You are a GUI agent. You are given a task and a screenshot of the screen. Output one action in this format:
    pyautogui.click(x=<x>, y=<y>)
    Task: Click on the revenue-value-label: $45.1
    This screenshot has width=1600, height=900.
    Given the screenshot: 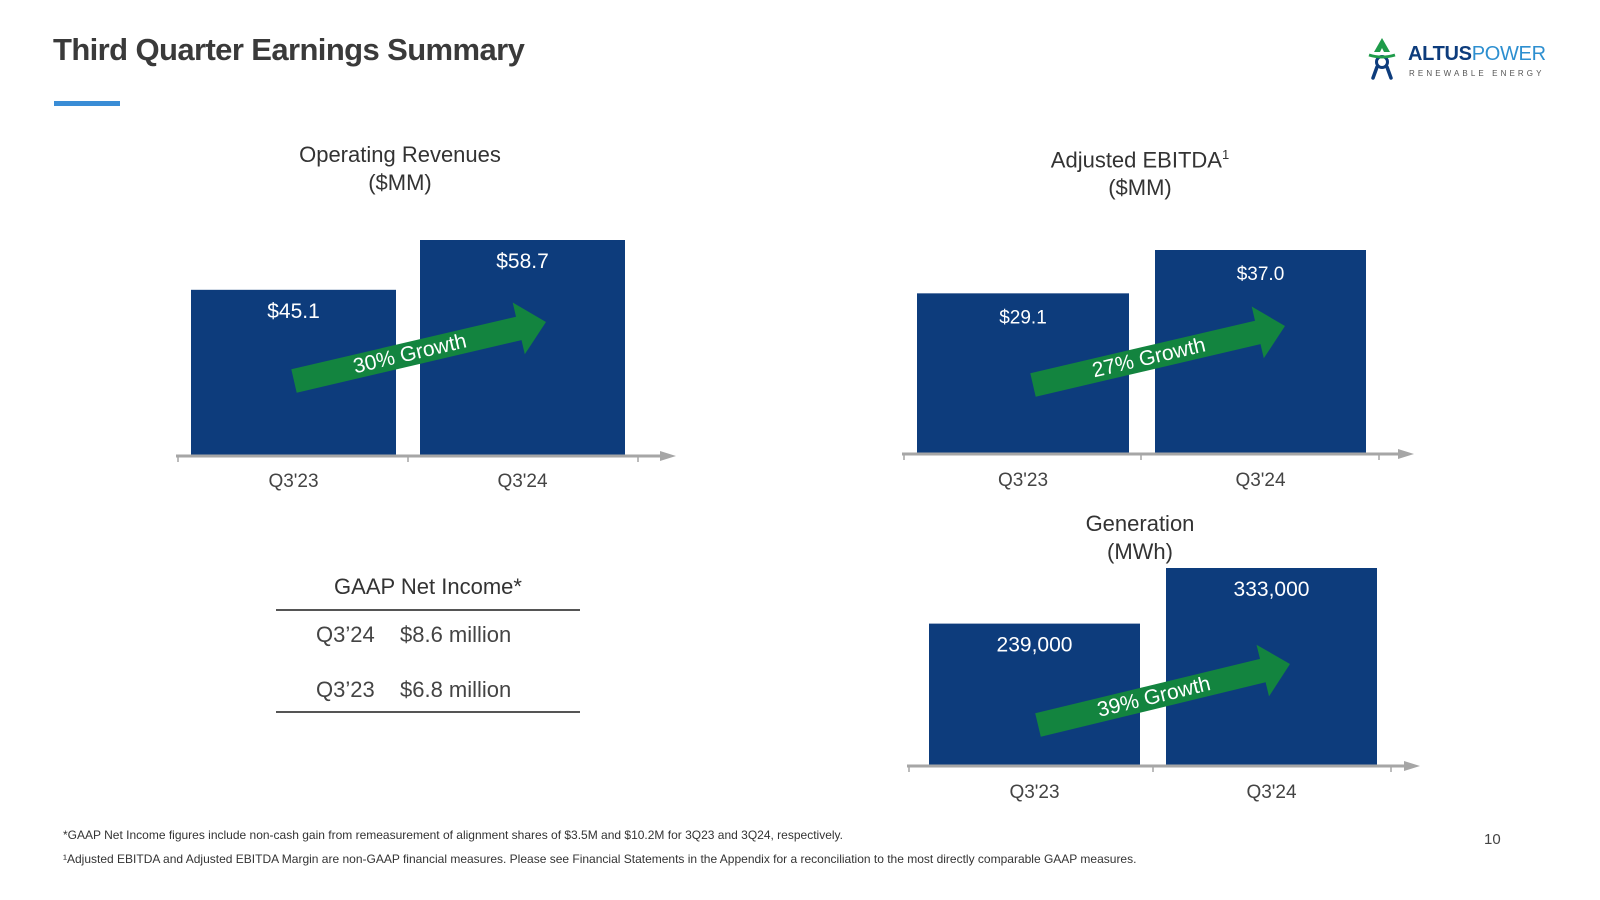 What is the action you would take?
    pyautogui.click(x=293, y=311)
    